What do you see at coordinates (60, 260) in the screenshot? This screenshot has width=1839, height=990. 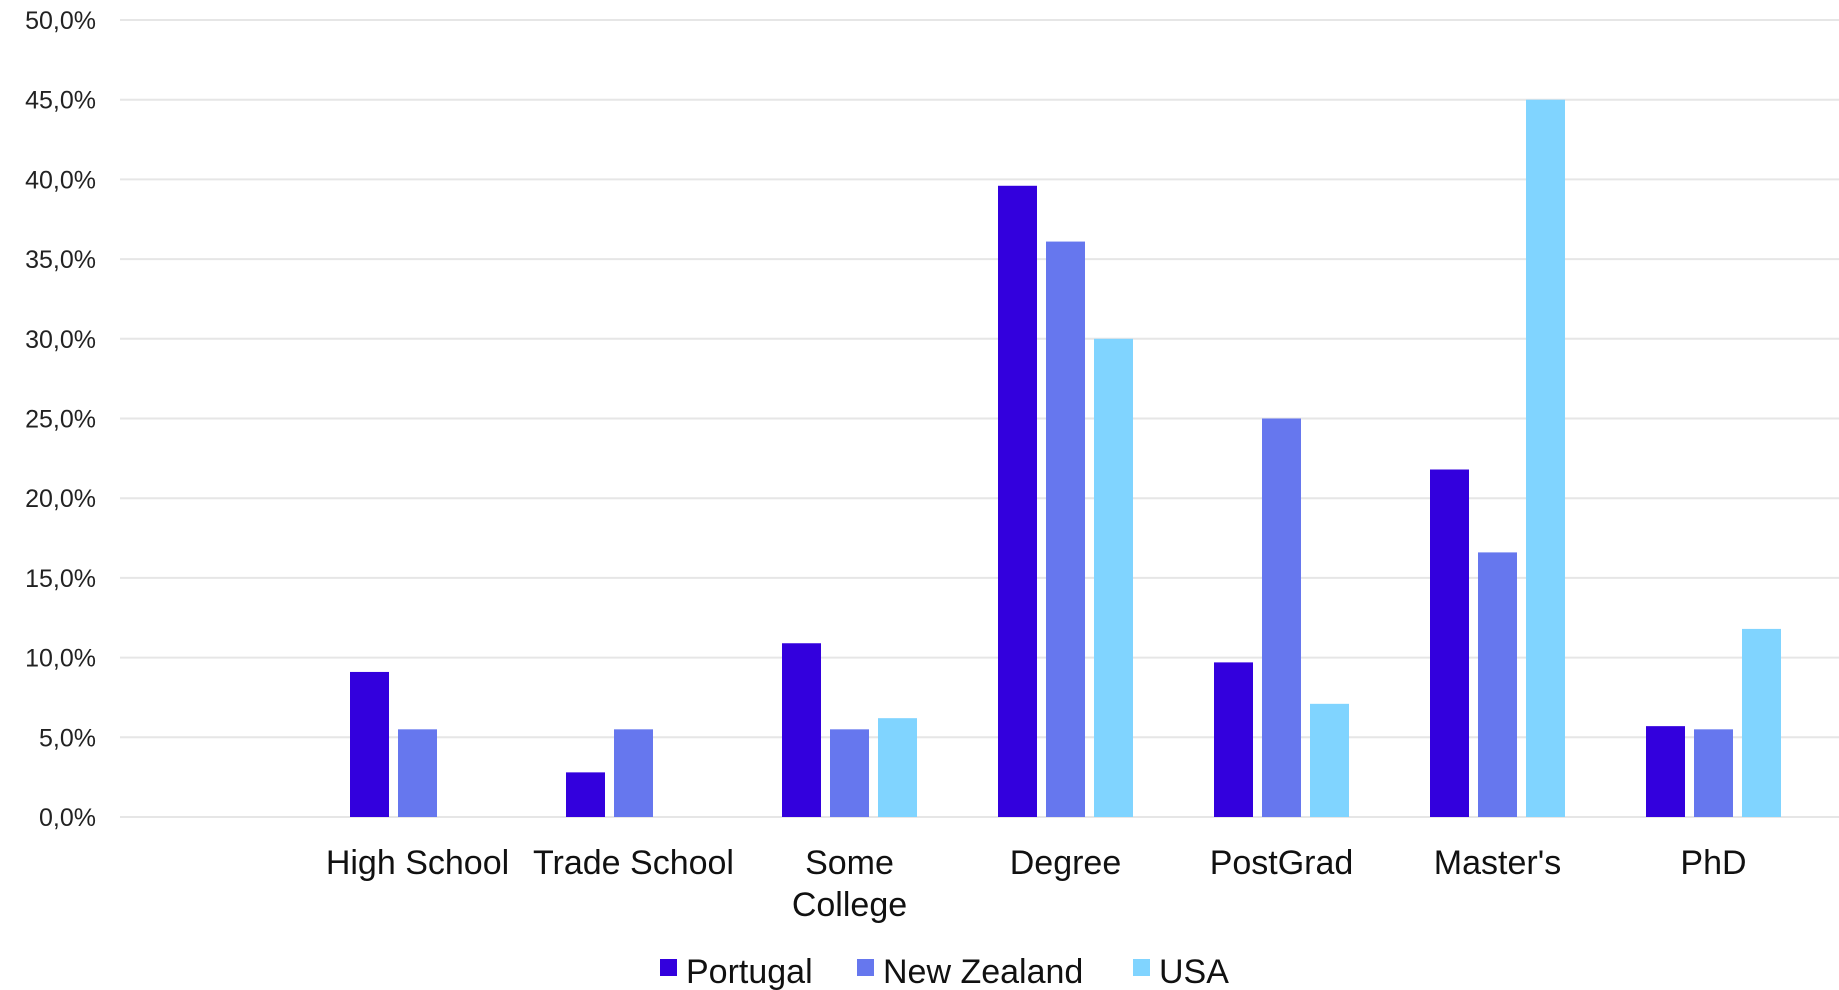 I see `y-tick-label: 35,0%` at bounding box center [60, 260].